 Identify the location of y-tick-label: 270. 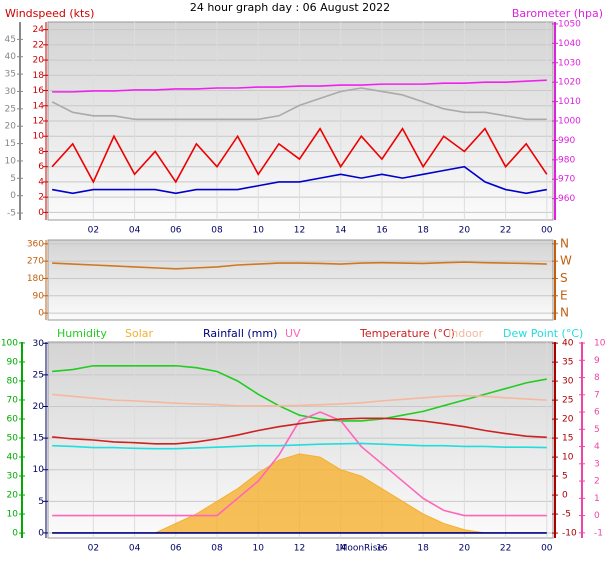
(35, 262).